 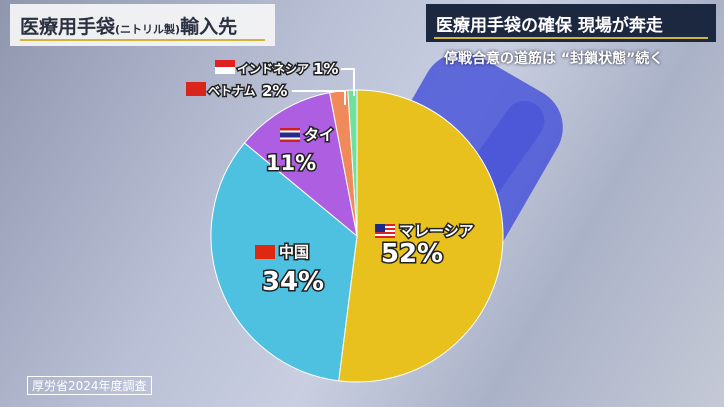 What do you see at coordinates (274, 91) in the screenshot?
I see `slice-value-3: 2%` at bounding box center [274, 91].